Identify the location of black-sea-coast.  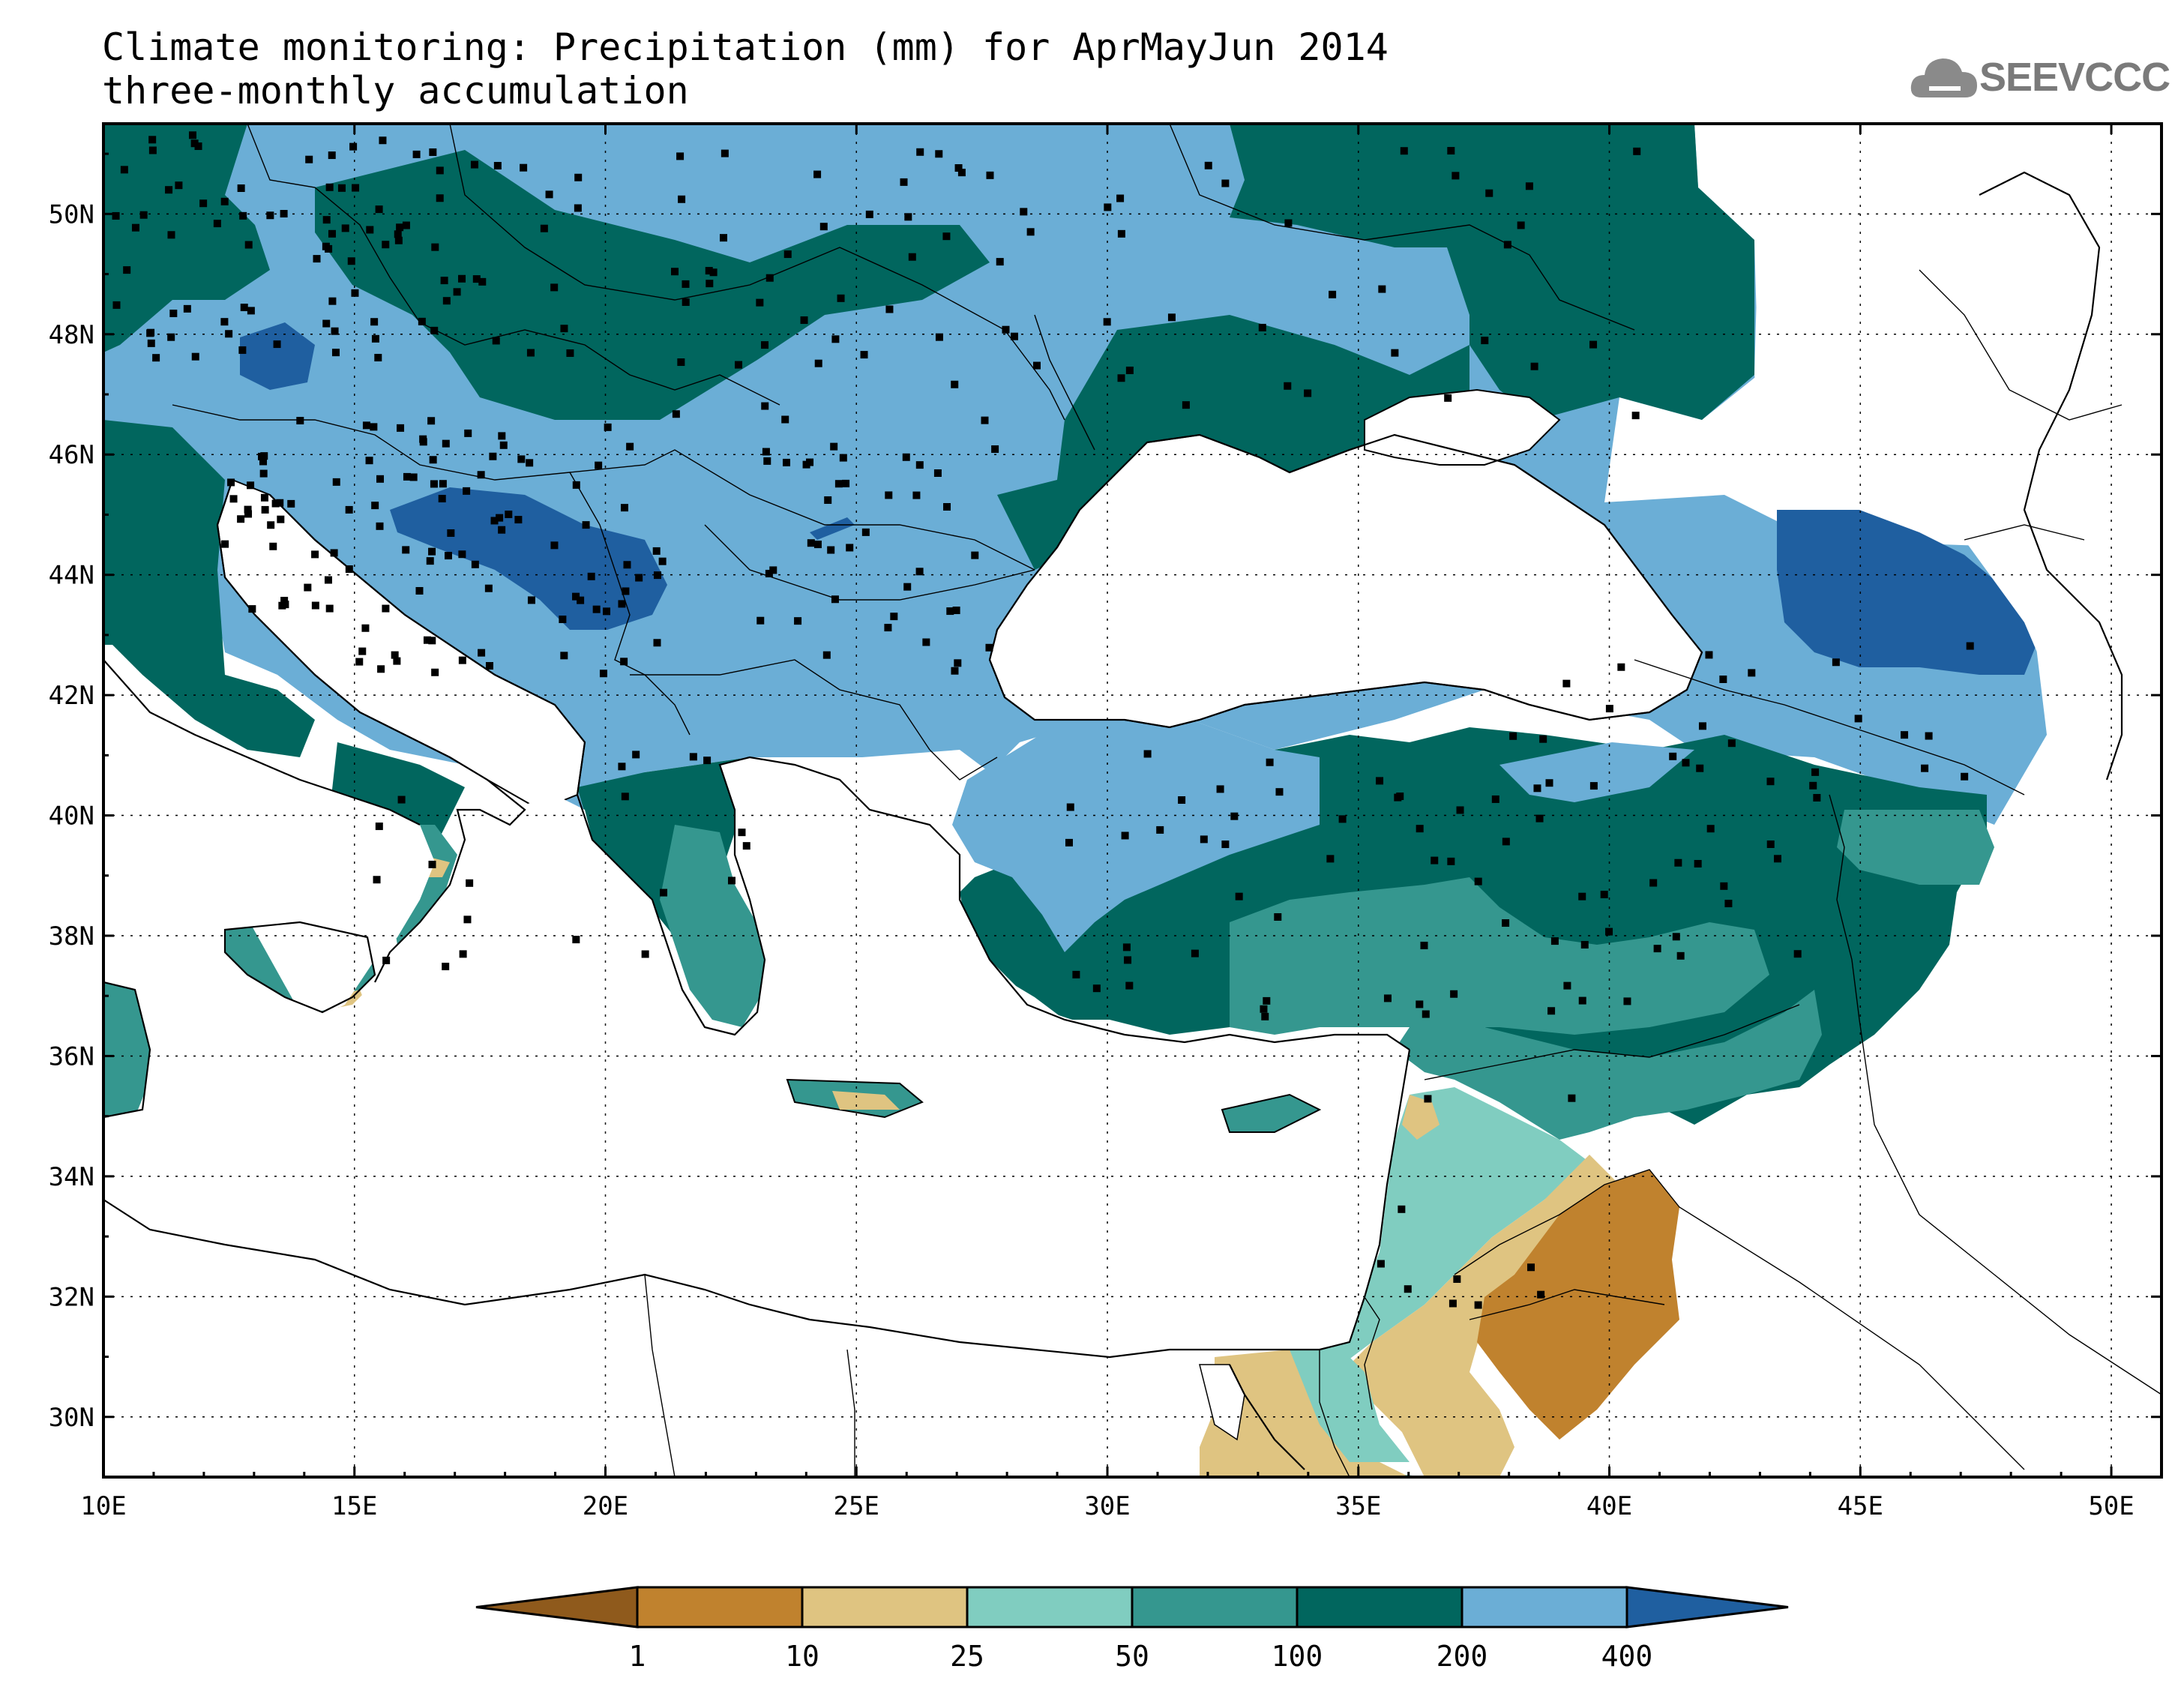
(1345, 581).